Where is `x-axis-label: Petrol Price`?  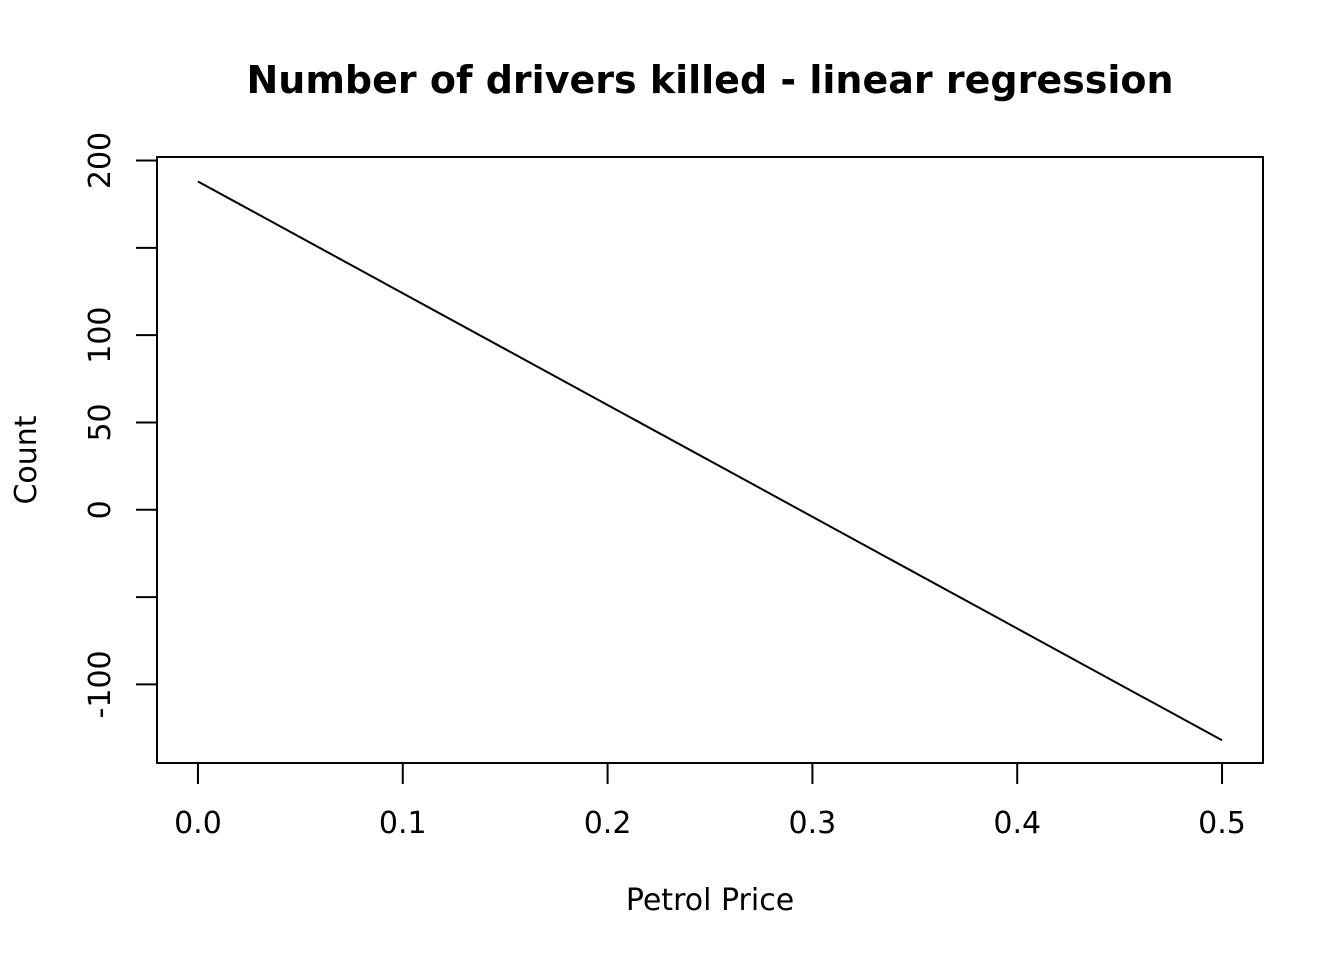
x-axis-label: Petrol Price is located at coordinates (710, 900).